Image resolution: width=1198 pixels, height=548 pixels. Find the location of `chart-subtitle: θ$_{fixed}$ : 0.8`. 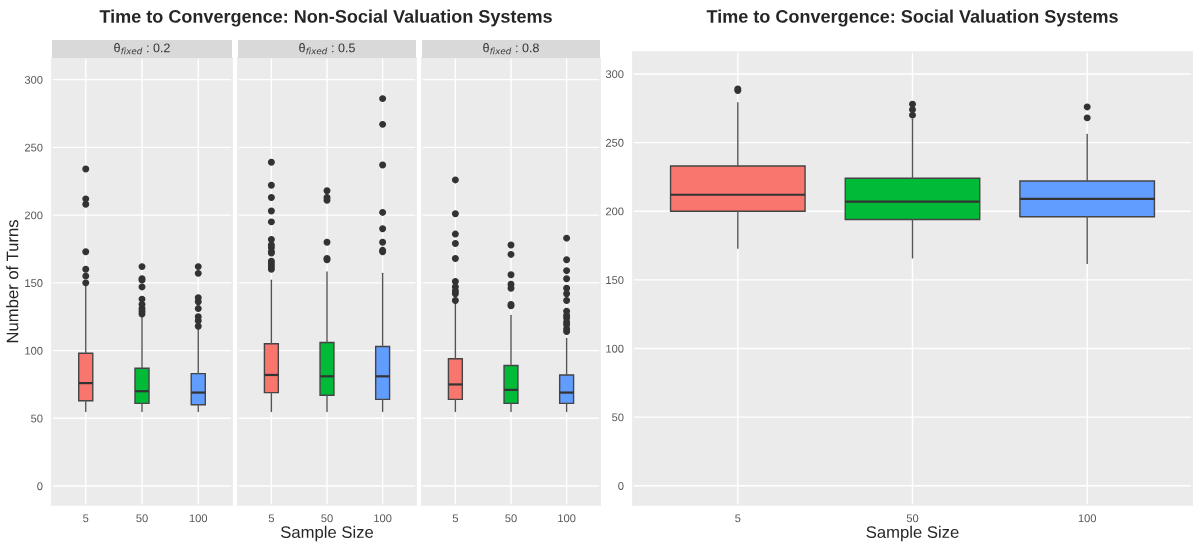

chart-subtitle: θ$_{fixed}$ : 0.8 is located at coordinates (511, 49).